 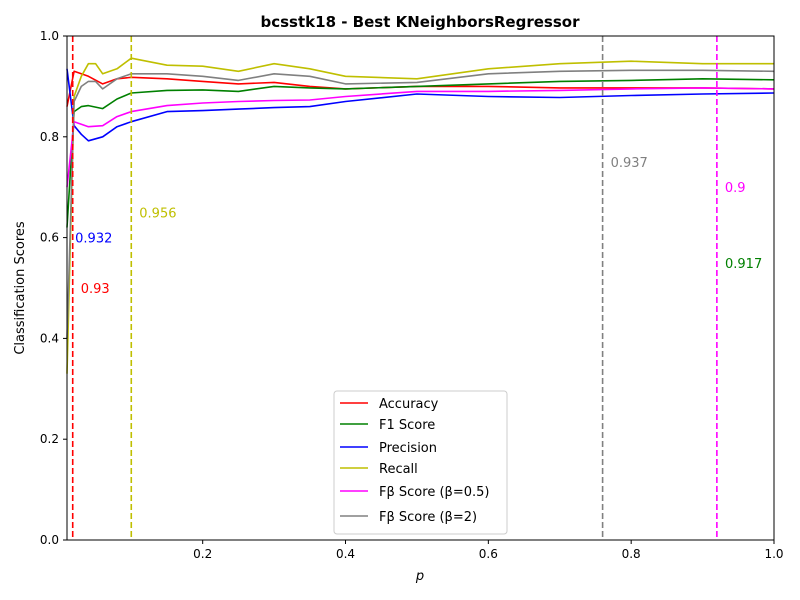 What do you see at coordinates (631, 554) in the screenshot?
I see `x-tick-label: 0.8` at bounding box center [631, 554].